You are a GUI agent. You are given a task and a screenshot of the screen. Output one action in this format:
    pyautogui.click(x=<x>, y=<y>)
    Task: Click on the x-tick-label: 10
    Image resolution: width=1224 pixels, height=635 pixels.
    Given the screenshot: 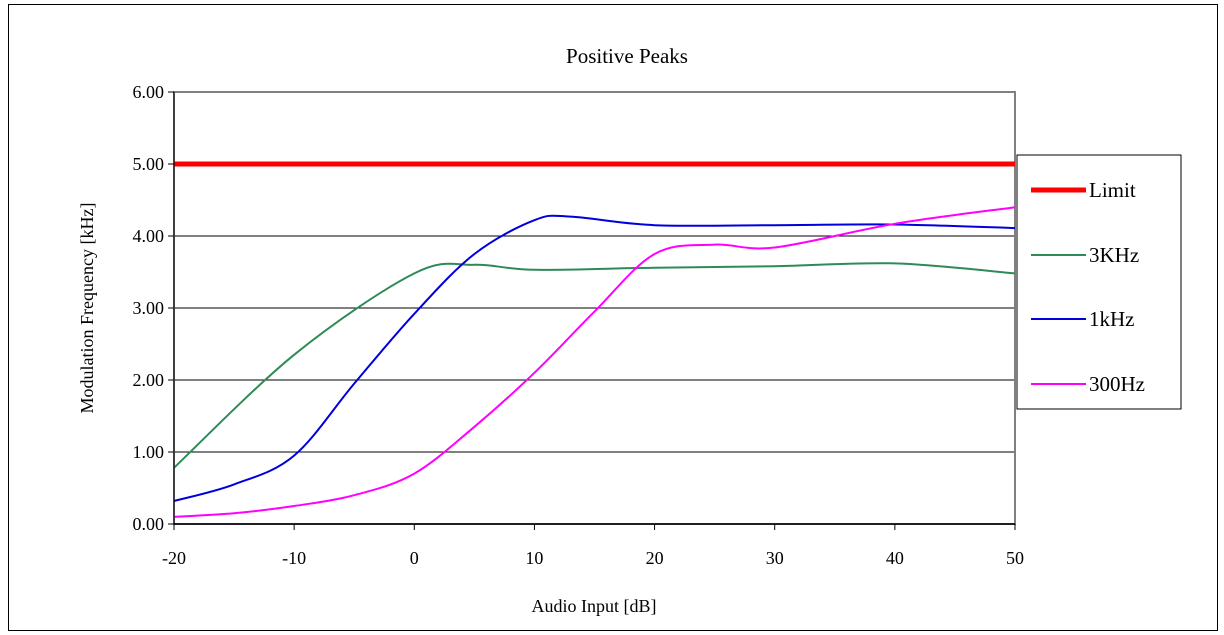 What is the action you would take?
    pyautogui.click(x=534, y=558)
    